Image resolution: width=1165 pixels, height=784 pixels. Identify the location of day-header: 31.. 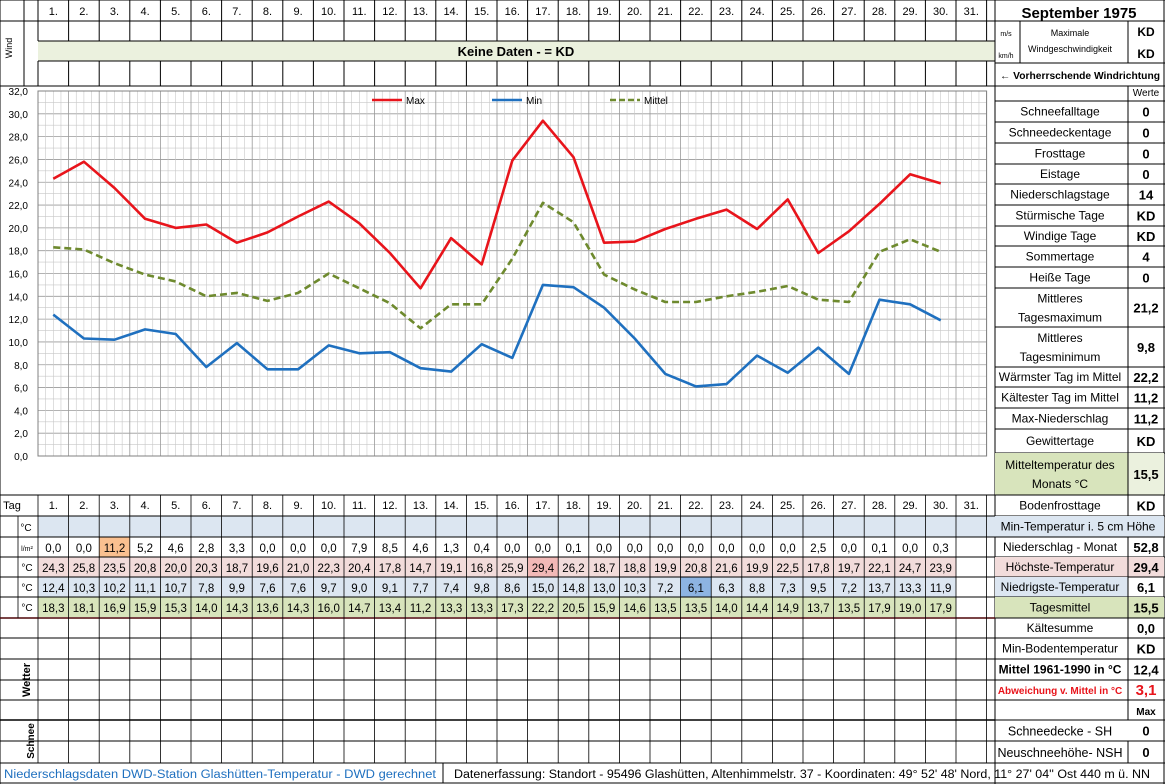
(971, 12).